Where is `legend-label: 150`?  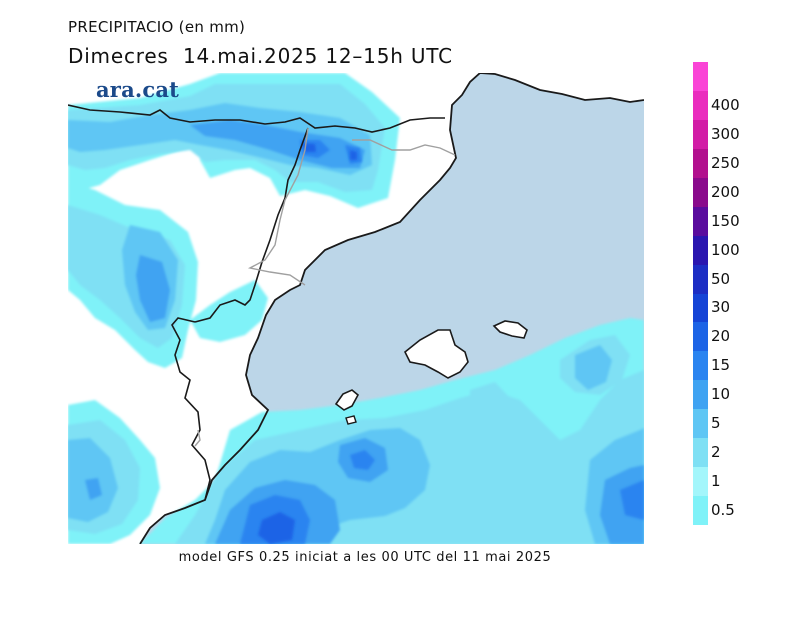
legend-label: 150 is located at coordinates (725, 220).